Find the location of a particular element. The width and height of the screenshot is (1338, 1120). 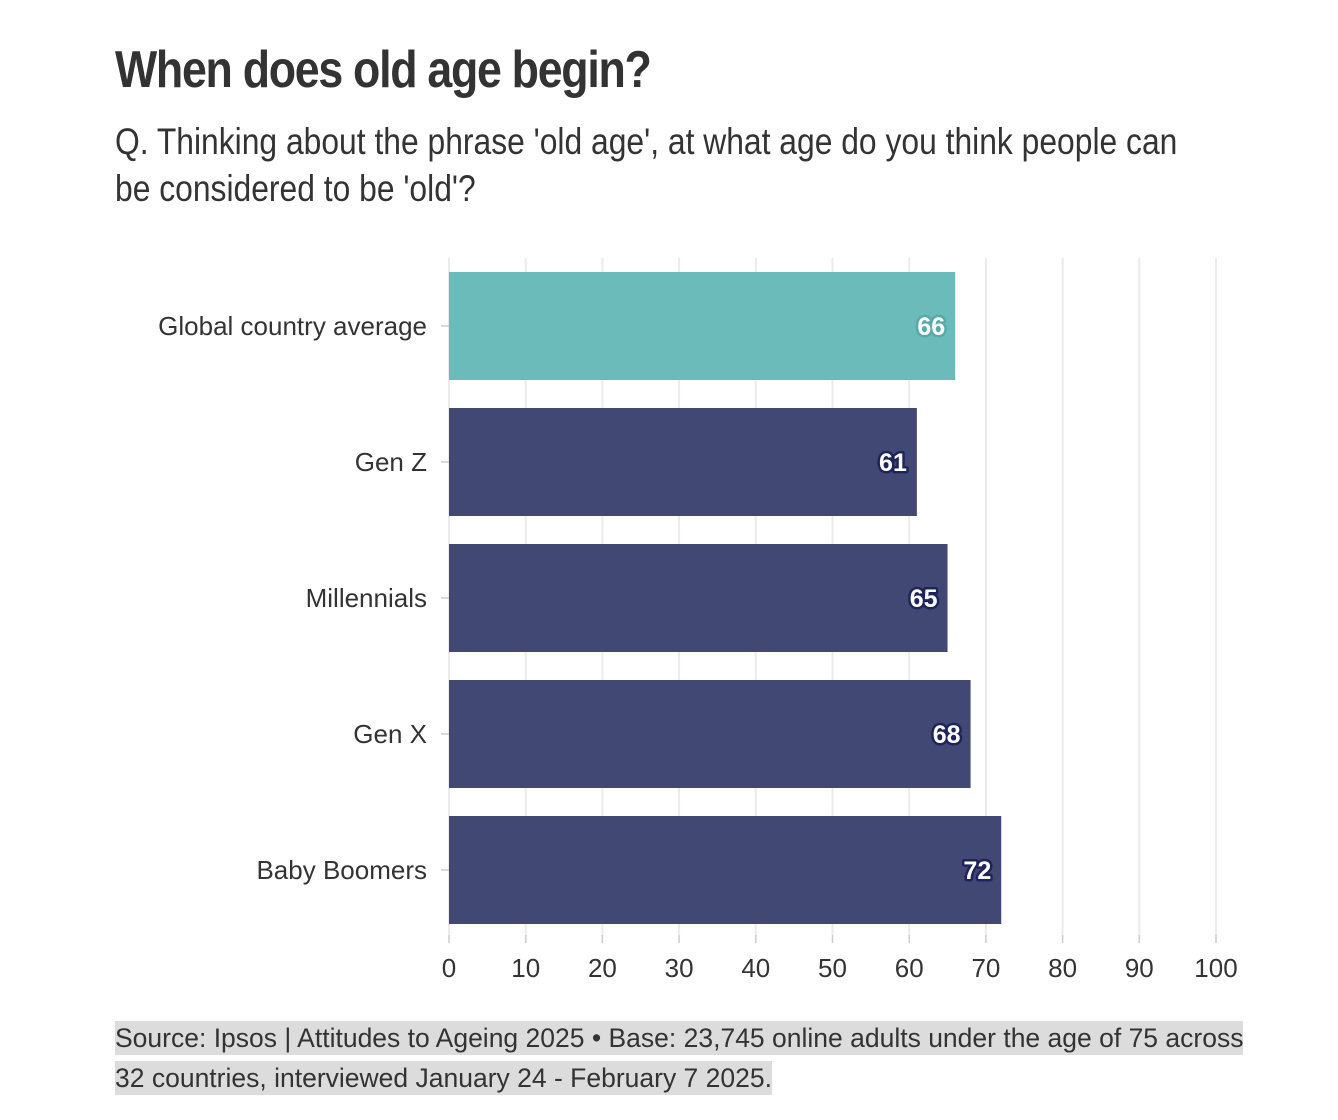

tick-label-x-10: 10 is located at coordinates (525, 968).